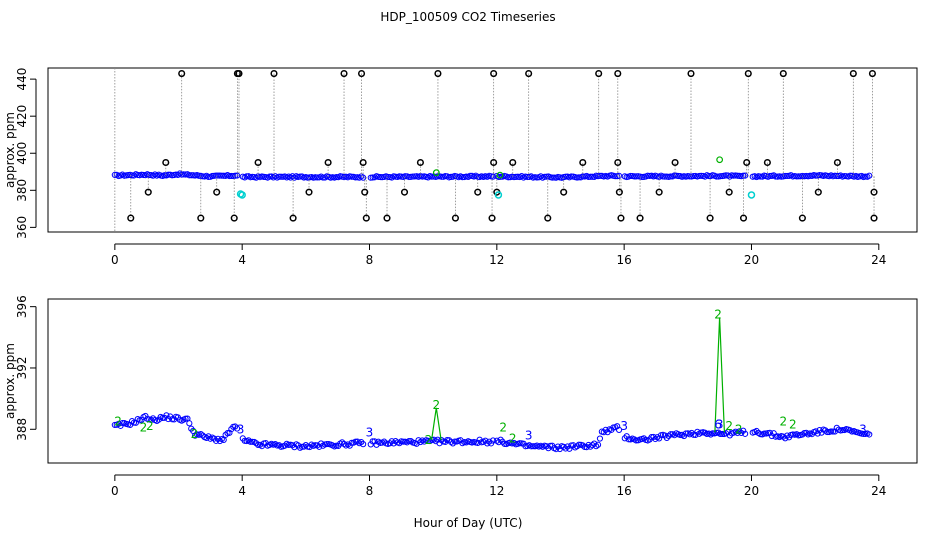  What do you see at coordinates (496, 260) in the screenshot?
I see `x-tick-label: 12` at bounding box center [496, 260].